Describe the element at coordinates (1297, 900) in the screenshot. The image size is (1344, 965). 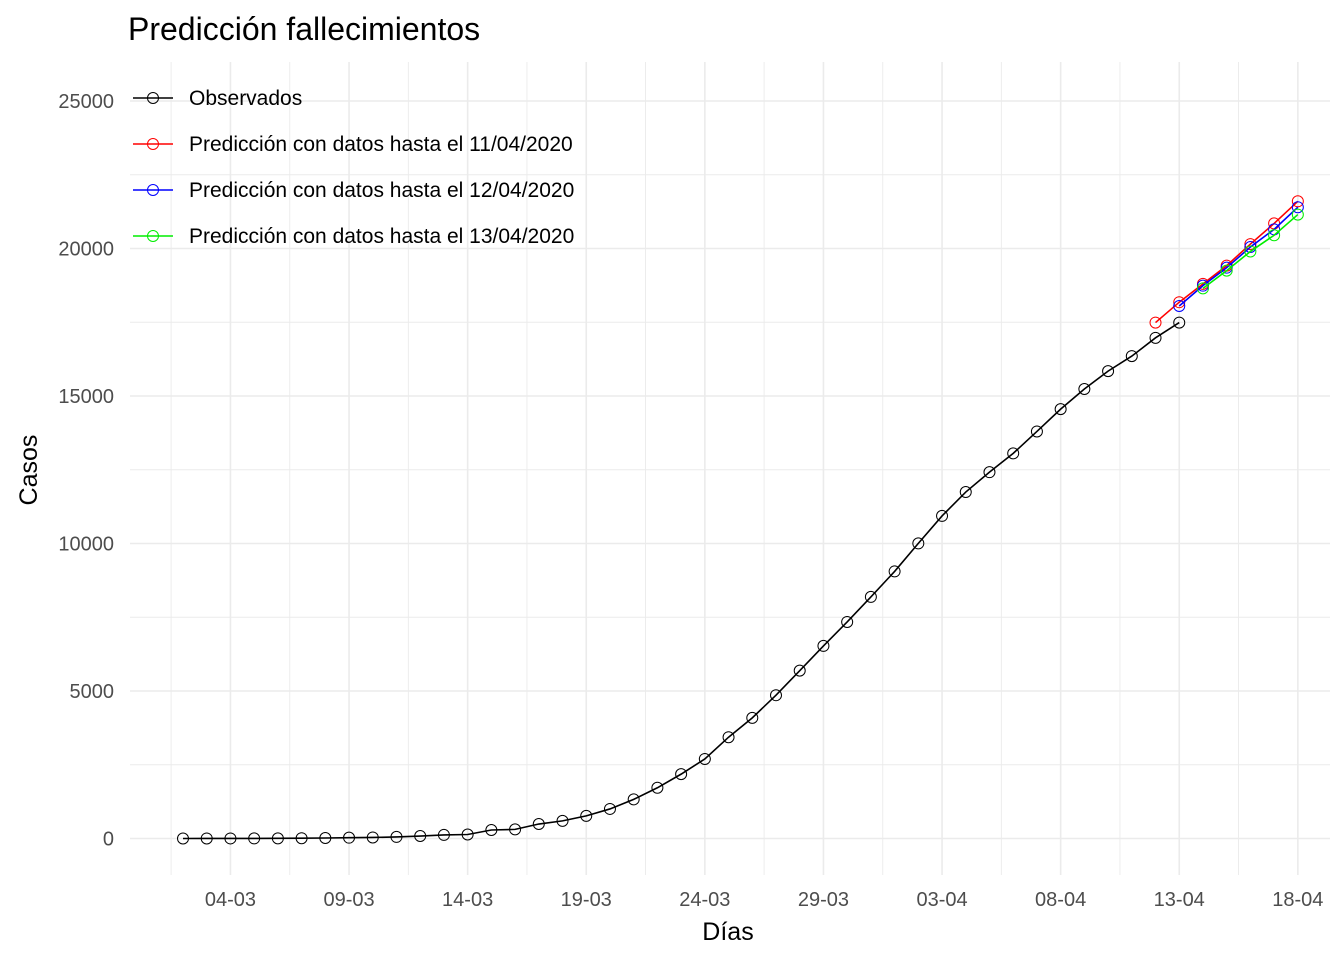
I see `x-tick-label: 18-04` at that location.